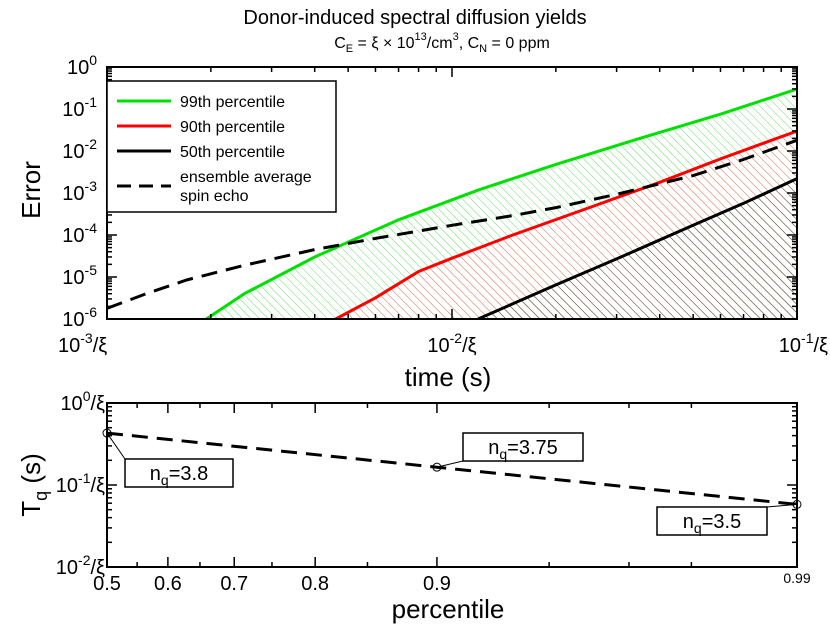  Describe the element at coordinates (803, 343) in the screenshot. I see `x-tick-label: 10-1/ξ` at that location.